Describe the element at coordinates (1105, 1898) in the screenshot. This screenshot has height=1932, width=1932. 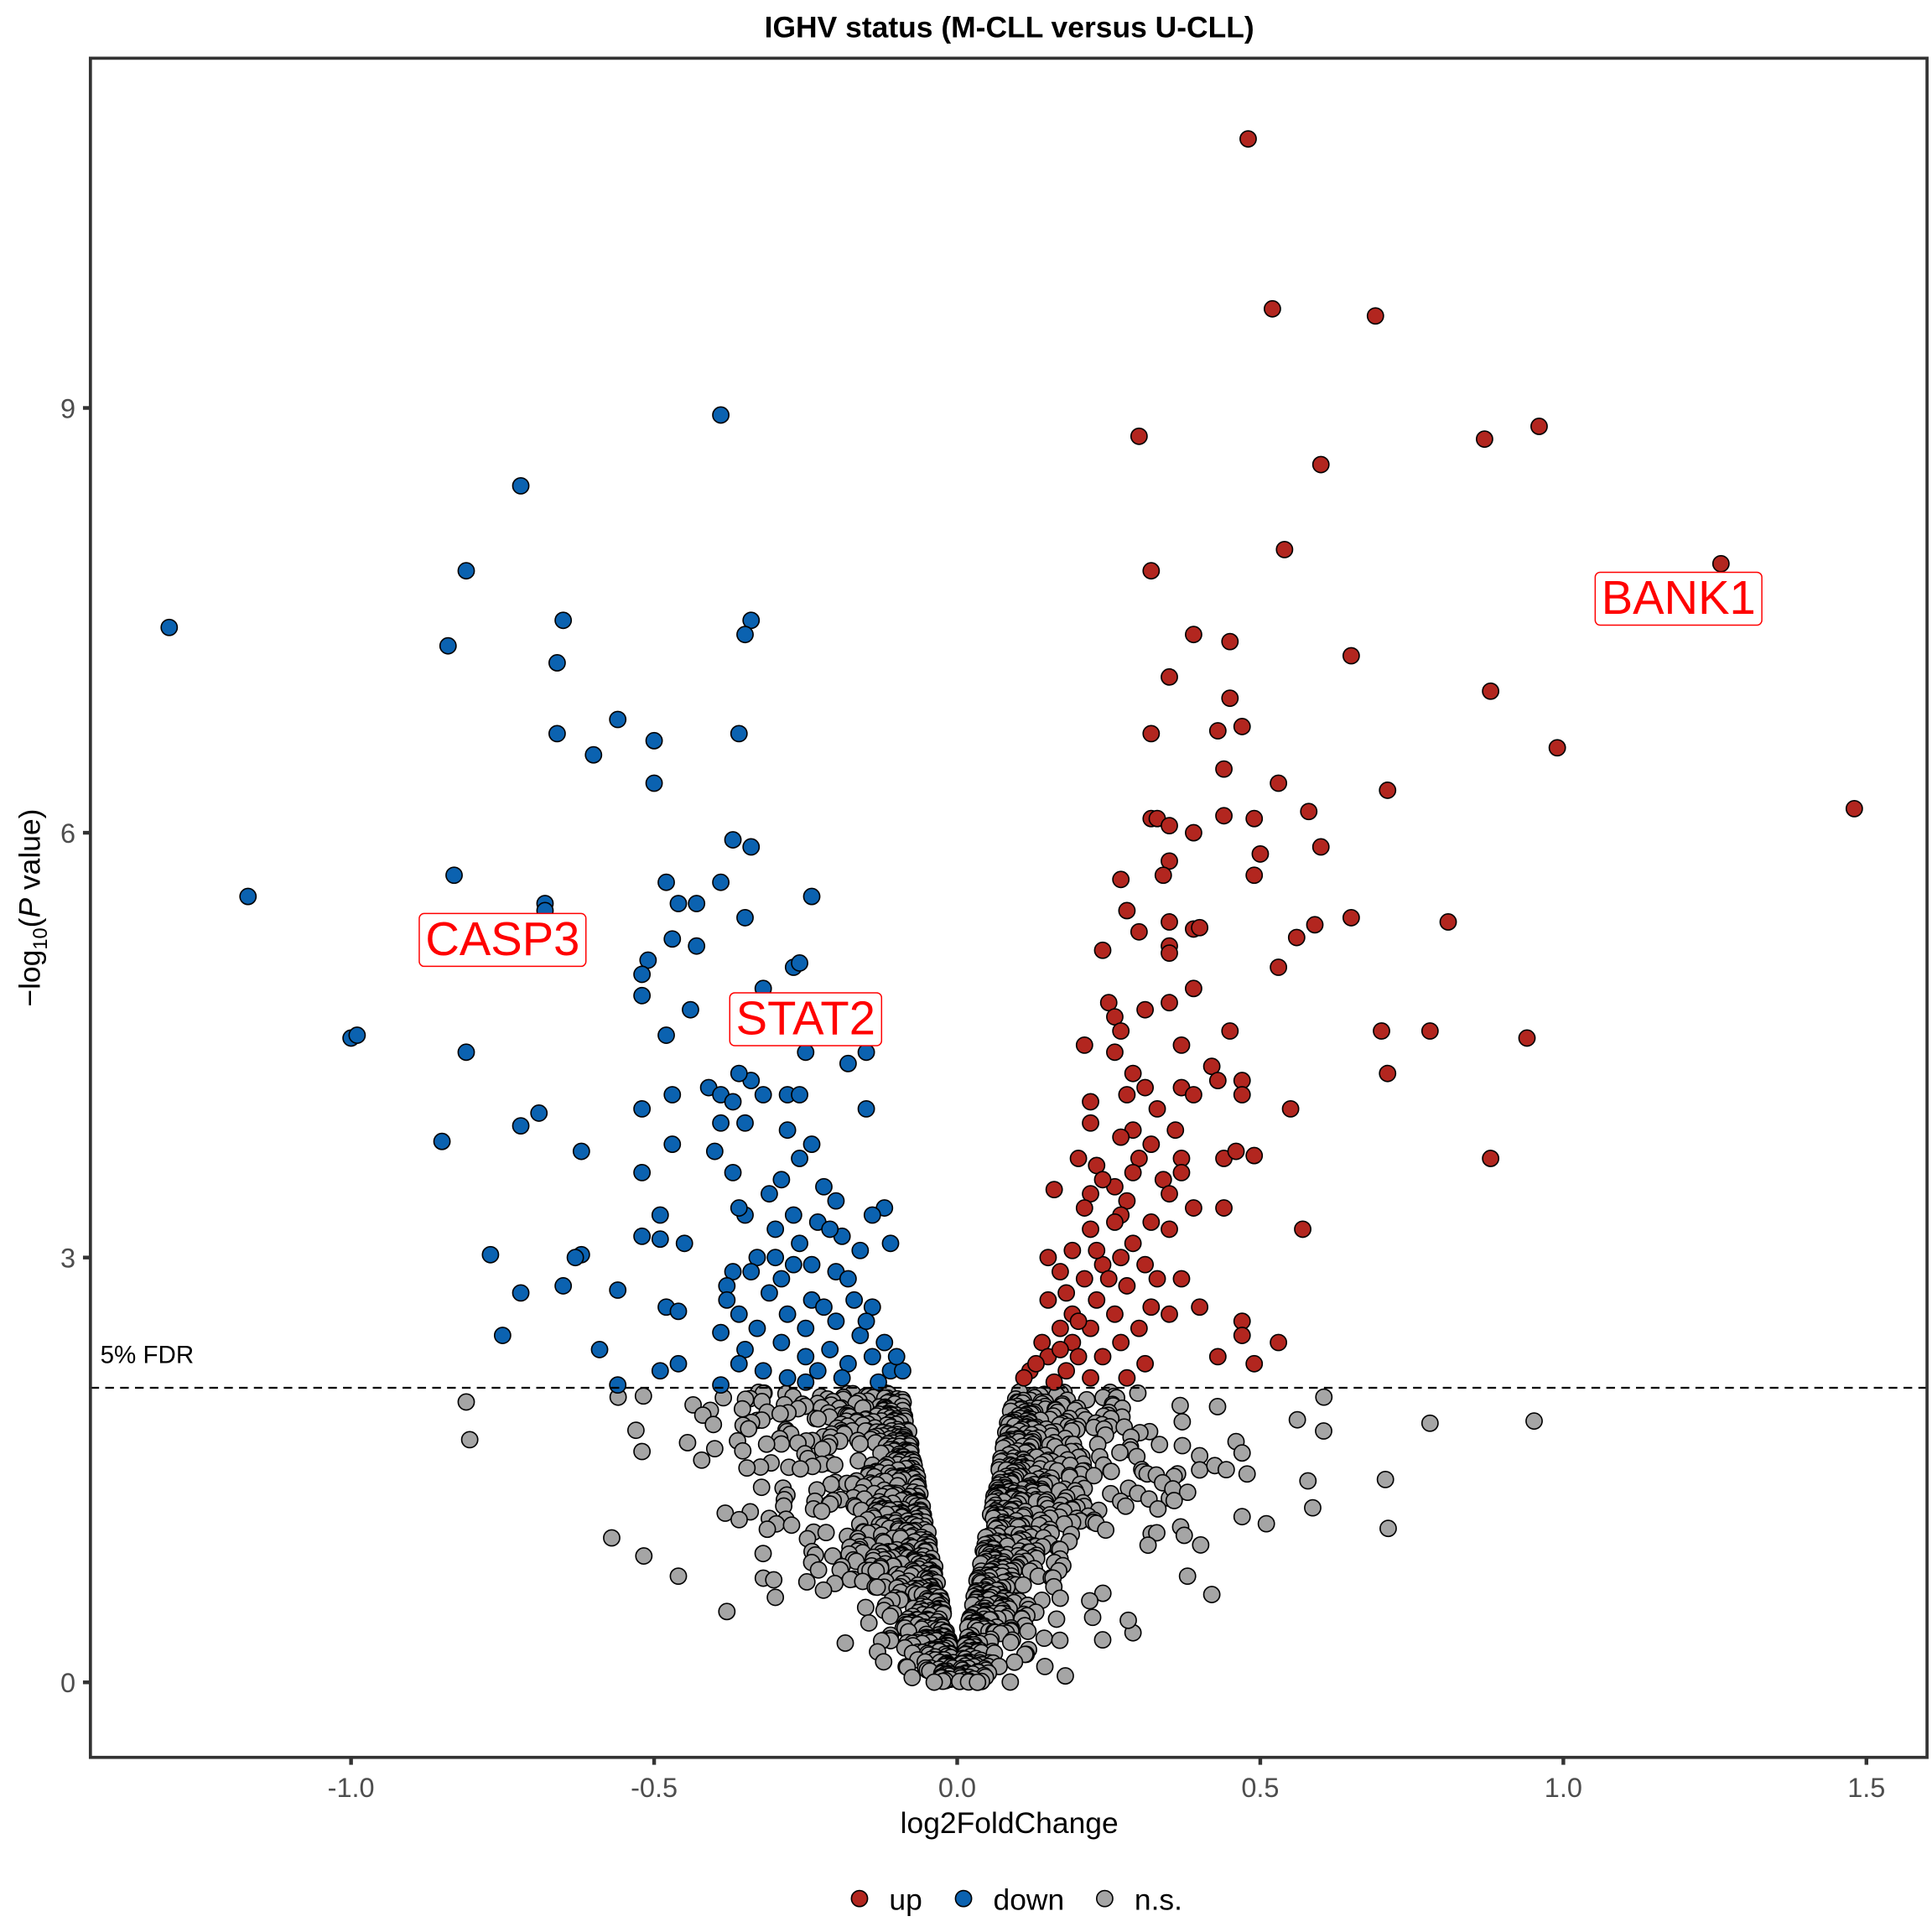
I see `legend-key-ns` at that location.